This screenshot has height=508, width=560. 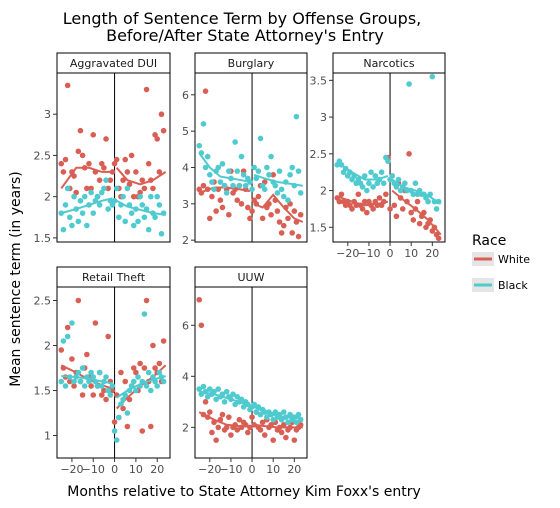 I want to click on legend-item-black: Black, so click(x=500, y=285).